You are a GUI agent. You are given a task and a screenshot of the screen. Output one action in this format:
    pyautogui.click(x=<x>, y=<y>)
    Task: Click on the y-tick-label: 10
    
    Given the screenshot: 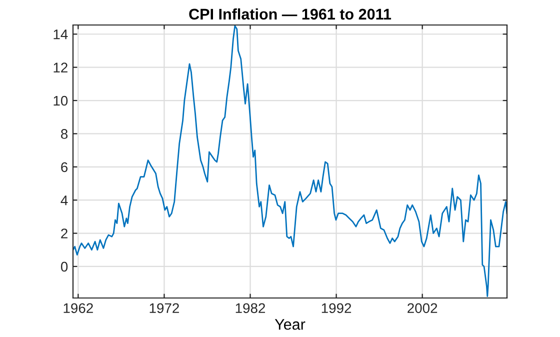 What is the action you would take?
    pyautogui.click(x=61, y=101)
    